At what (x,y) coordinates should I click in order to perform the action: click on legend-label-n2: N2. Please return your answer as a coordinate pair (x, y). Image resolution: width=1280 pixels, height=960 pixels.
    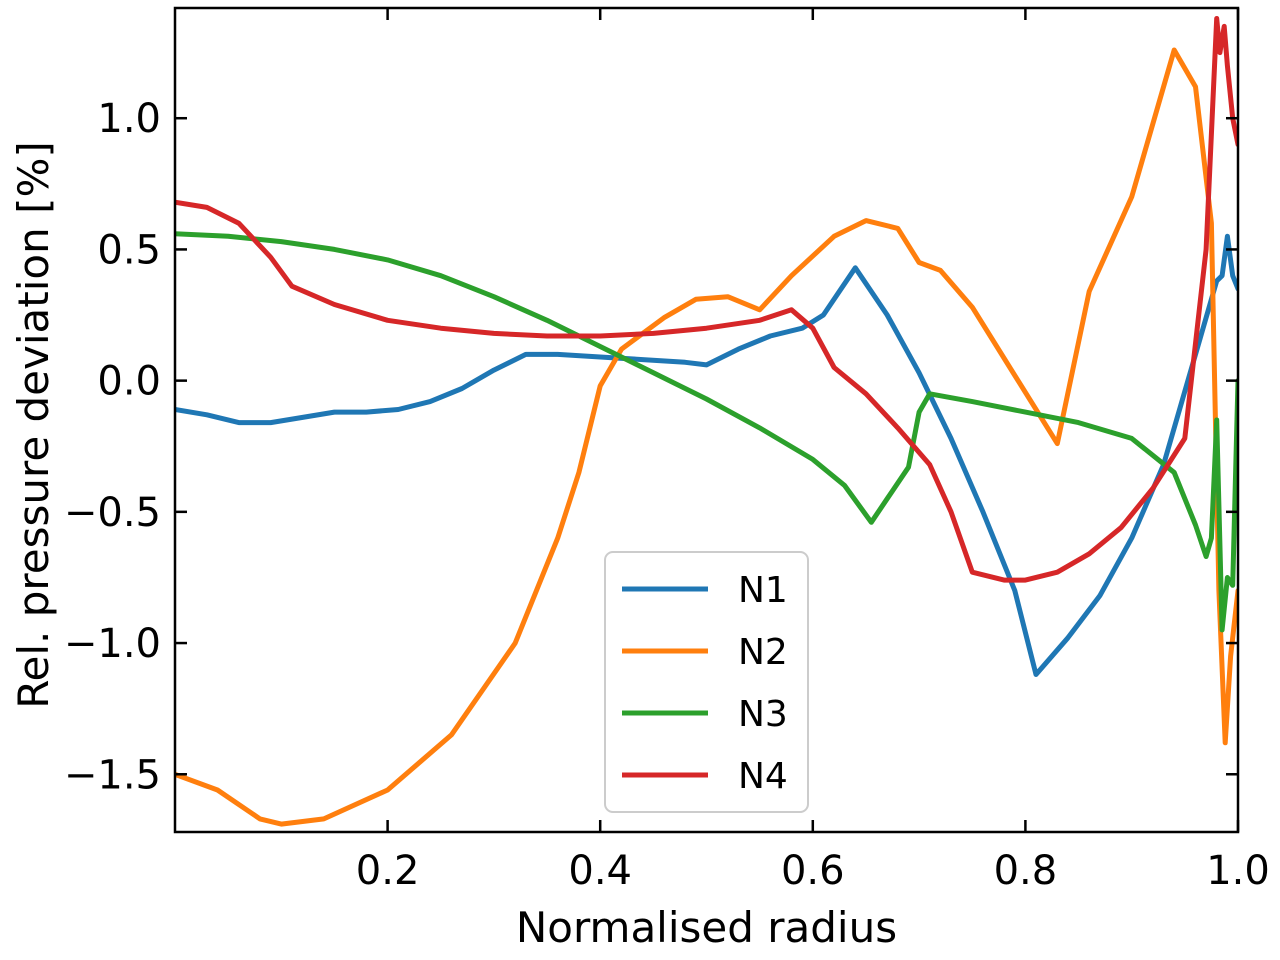
    Looking at the image, I should click on (763, 652).